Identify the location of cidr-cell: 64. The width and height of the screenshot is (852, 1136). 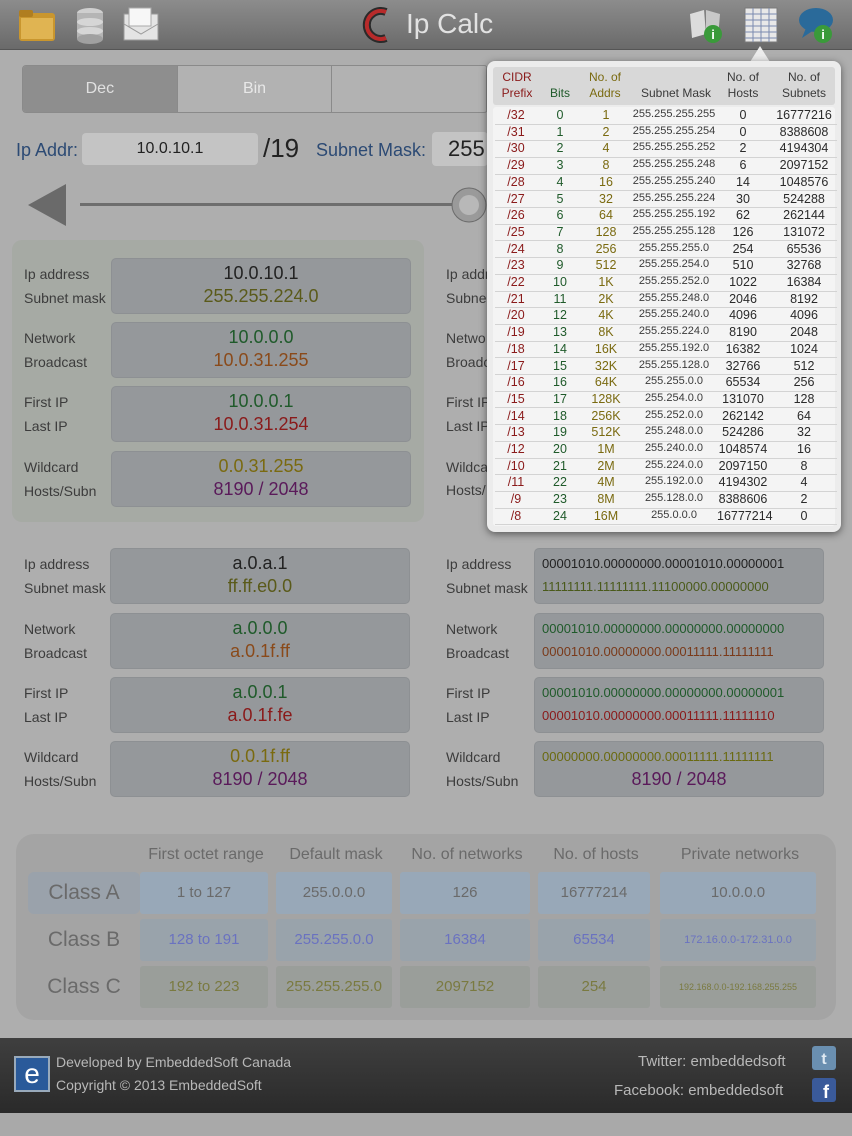
(606, 215).